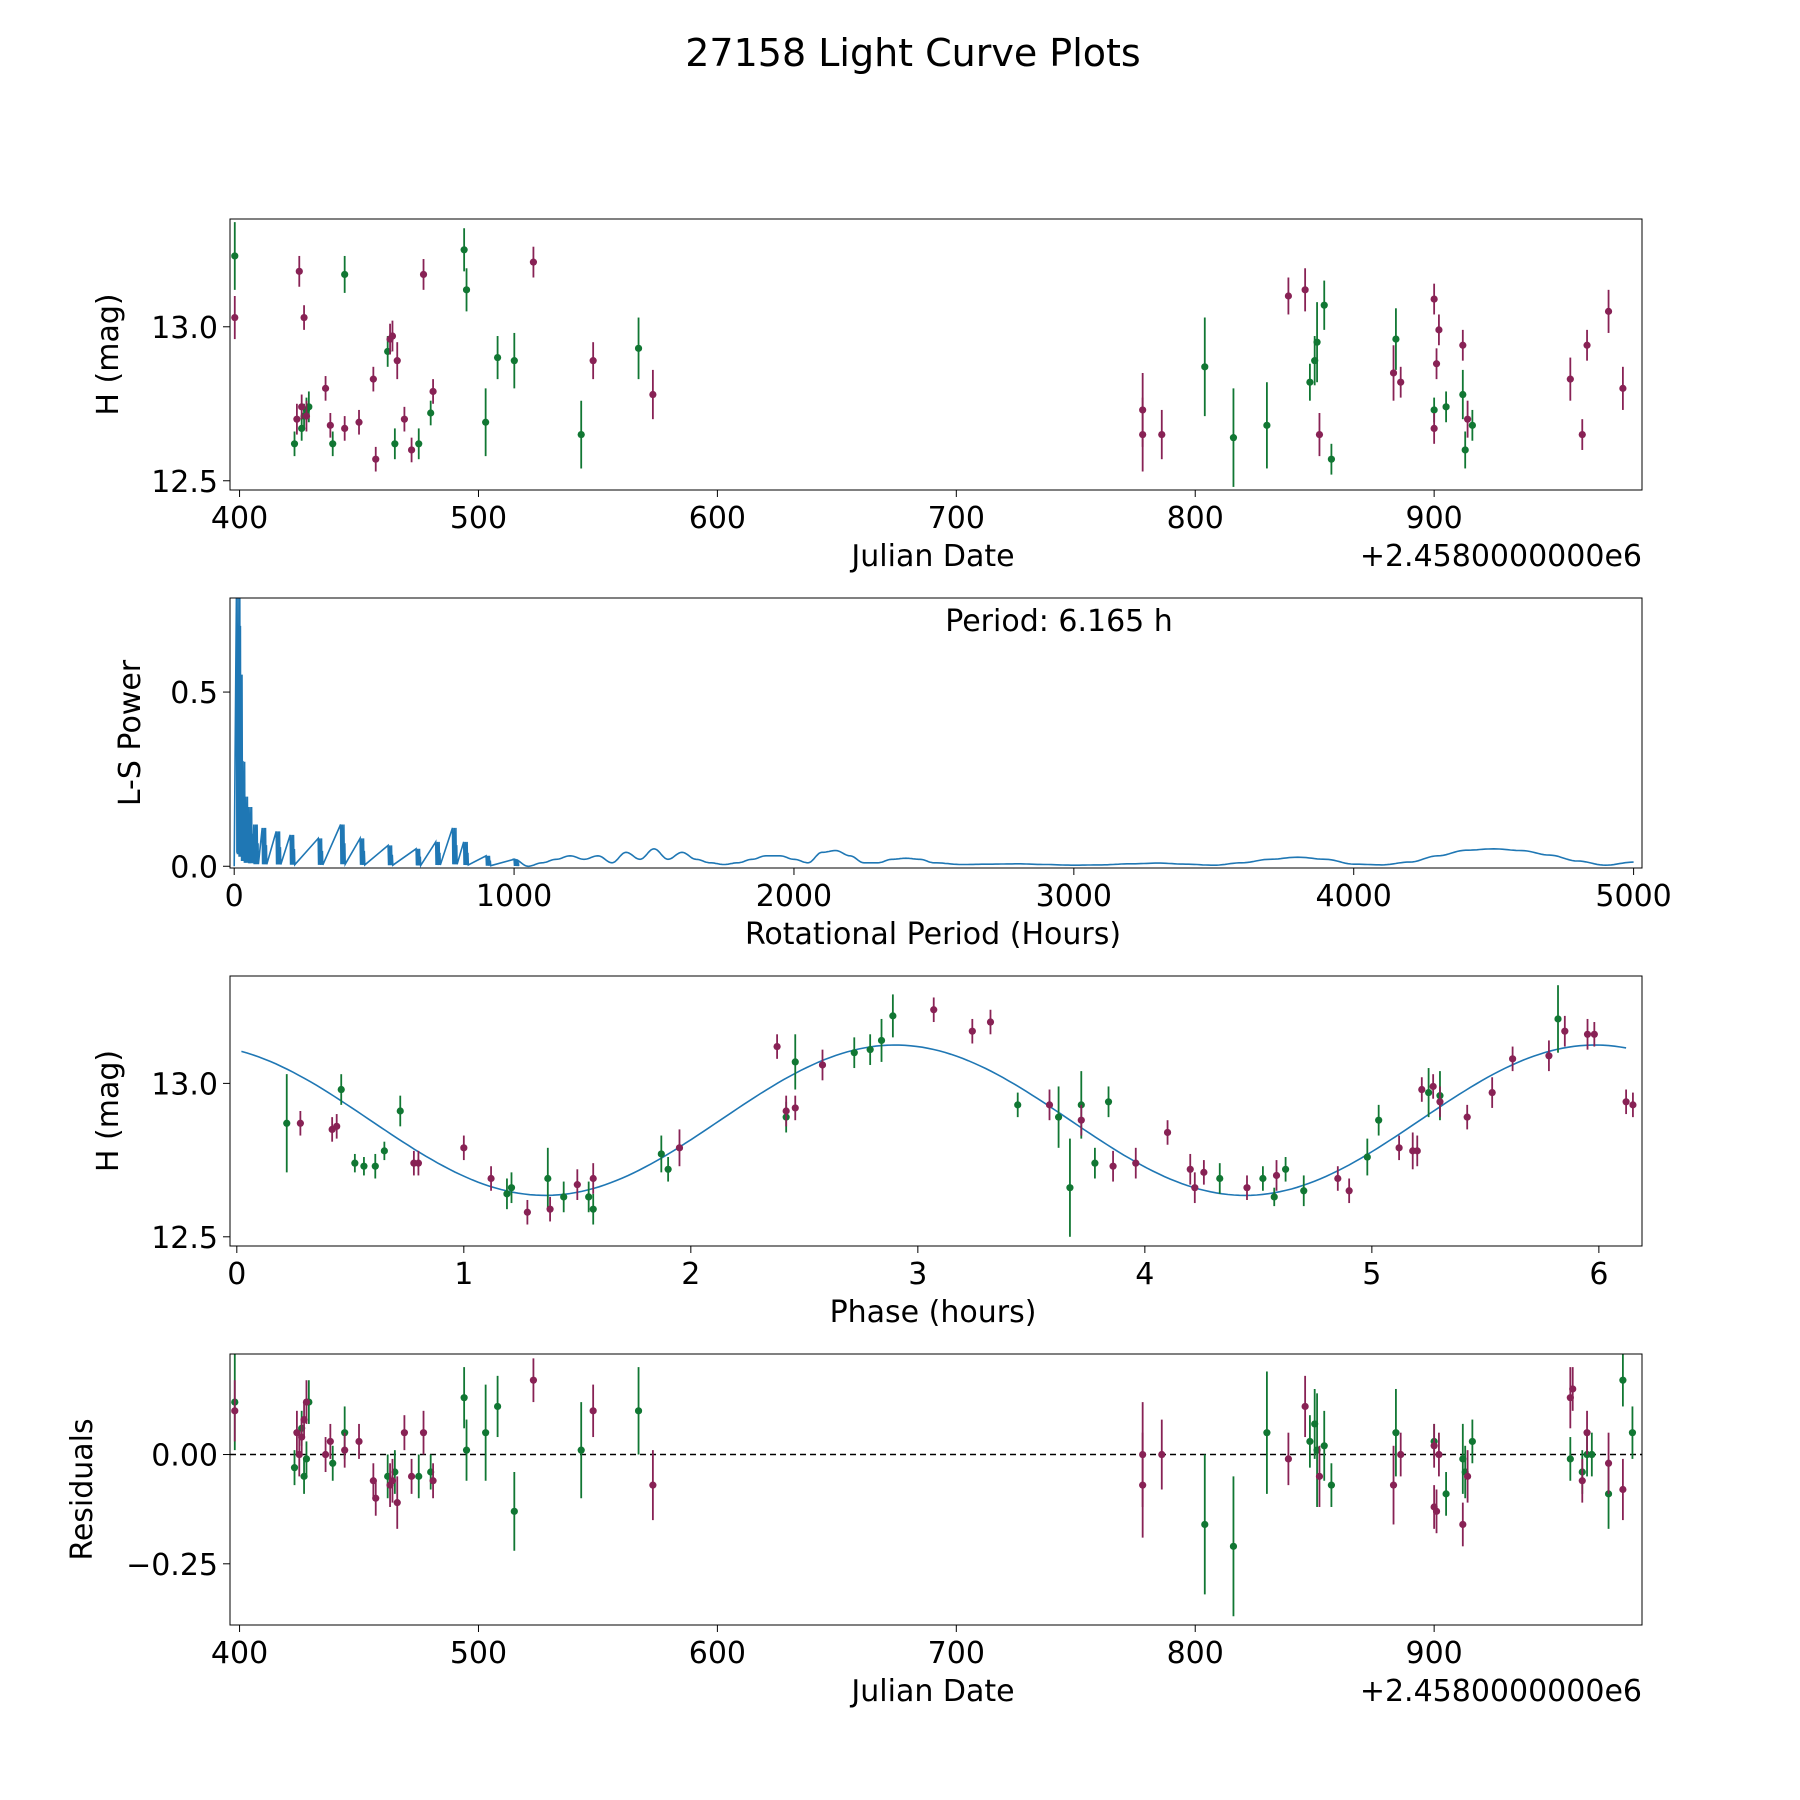  I want to click on y-tick-label: −0.25, so click(172, 1565).